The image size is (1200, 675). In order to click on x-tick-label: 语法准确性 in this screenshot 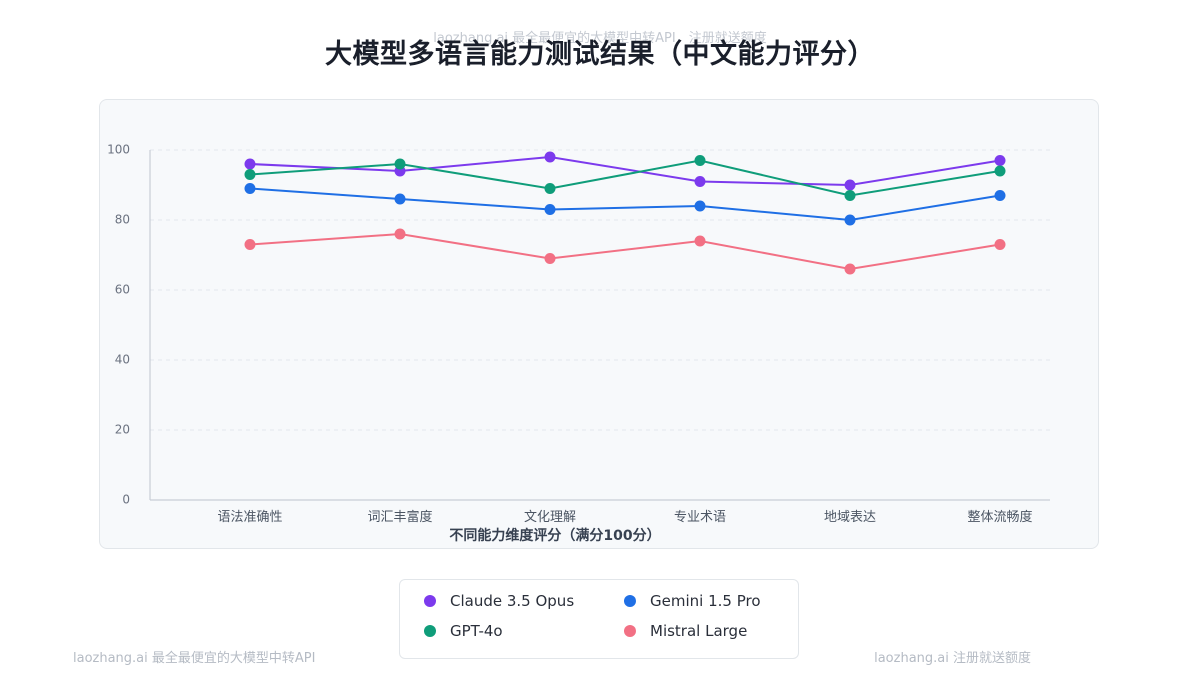, I will do `click(249, 517)`.